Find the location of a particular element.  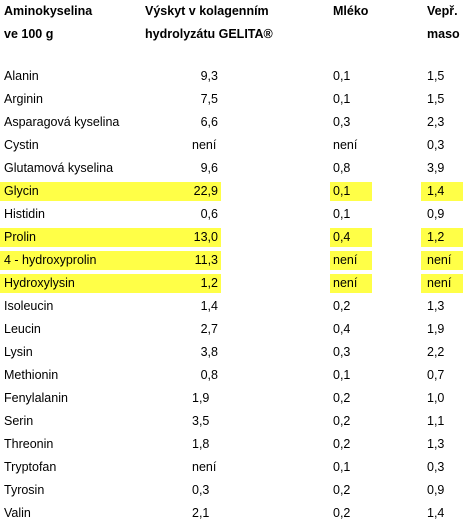

gelita-value-cell: 22,9 is located at coordinates (205, 191).